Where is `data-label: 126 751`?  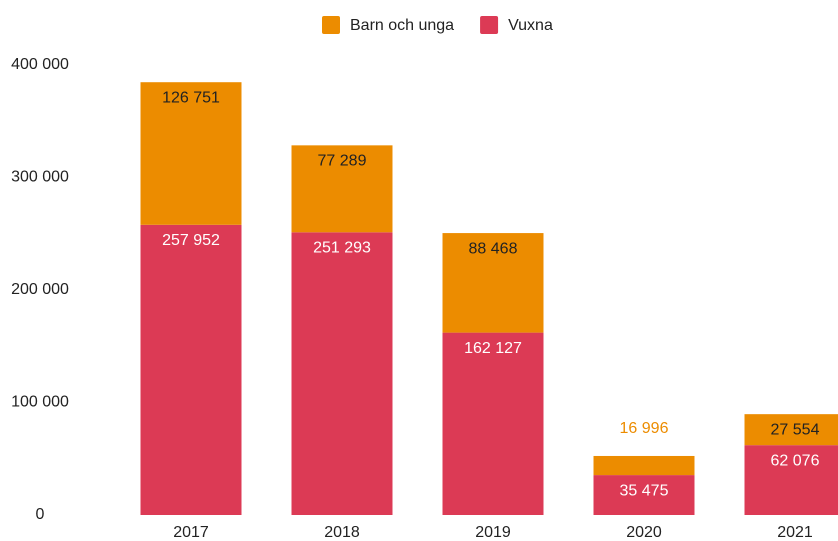
data-label: 126 751 is located at coordinates (191, 97).